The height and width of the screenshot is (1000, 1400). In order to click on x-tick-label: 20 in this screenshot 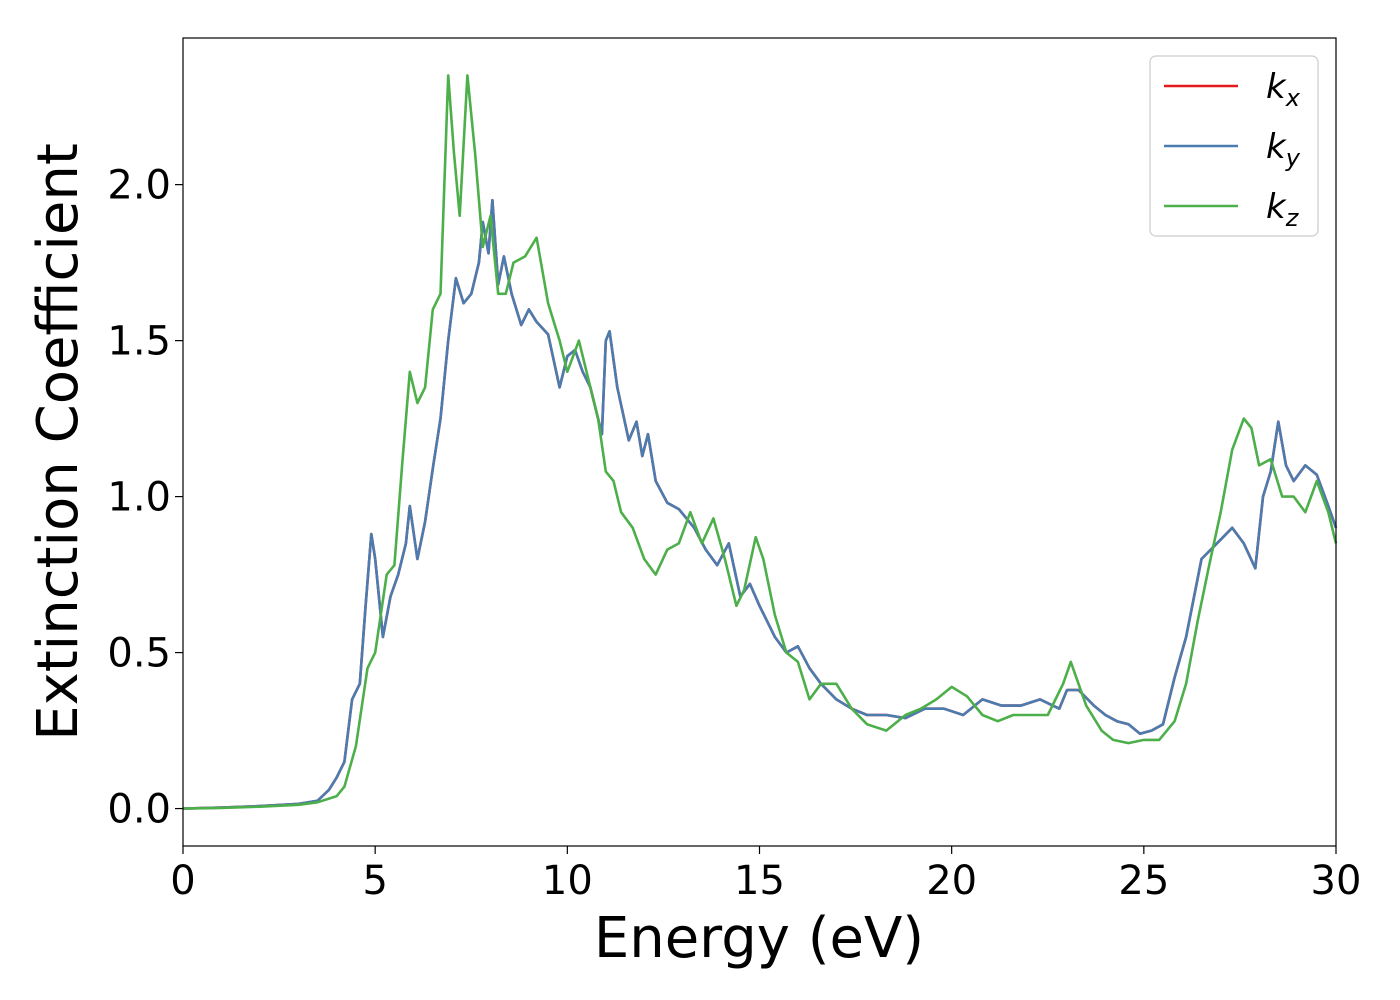, I will do `click(951, 881)`.